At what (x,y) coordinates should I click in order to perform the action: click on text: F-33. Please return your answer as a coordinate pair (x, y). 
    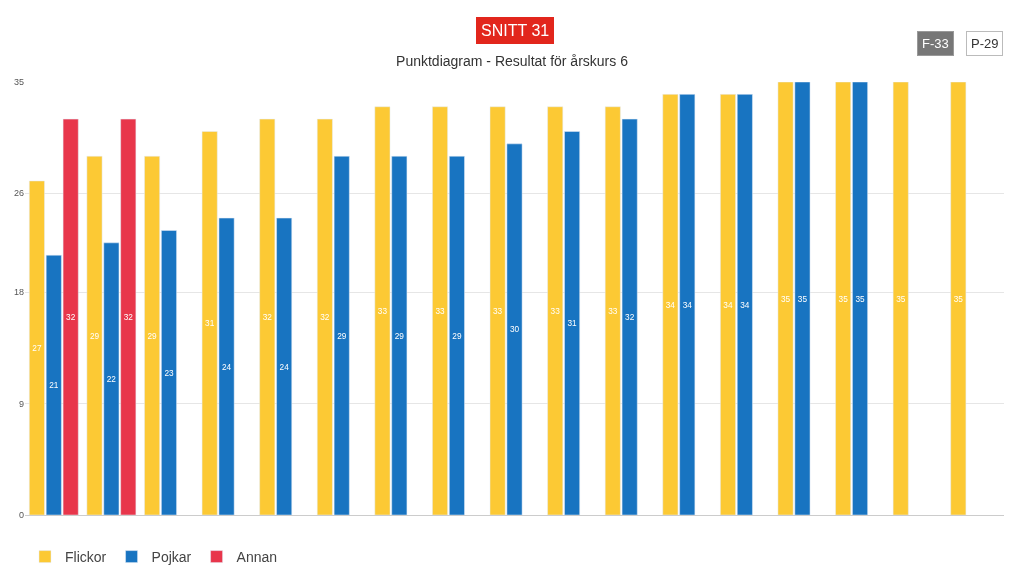
    Looking at the image, I should click on (935, 43).